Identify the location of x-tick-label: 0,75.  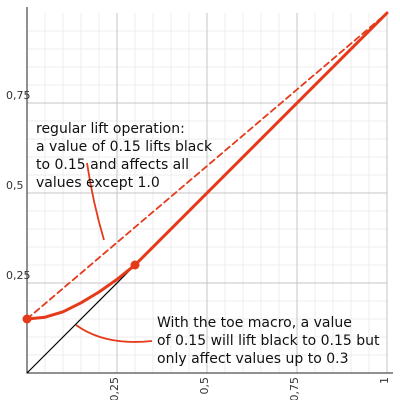
(294, 388).